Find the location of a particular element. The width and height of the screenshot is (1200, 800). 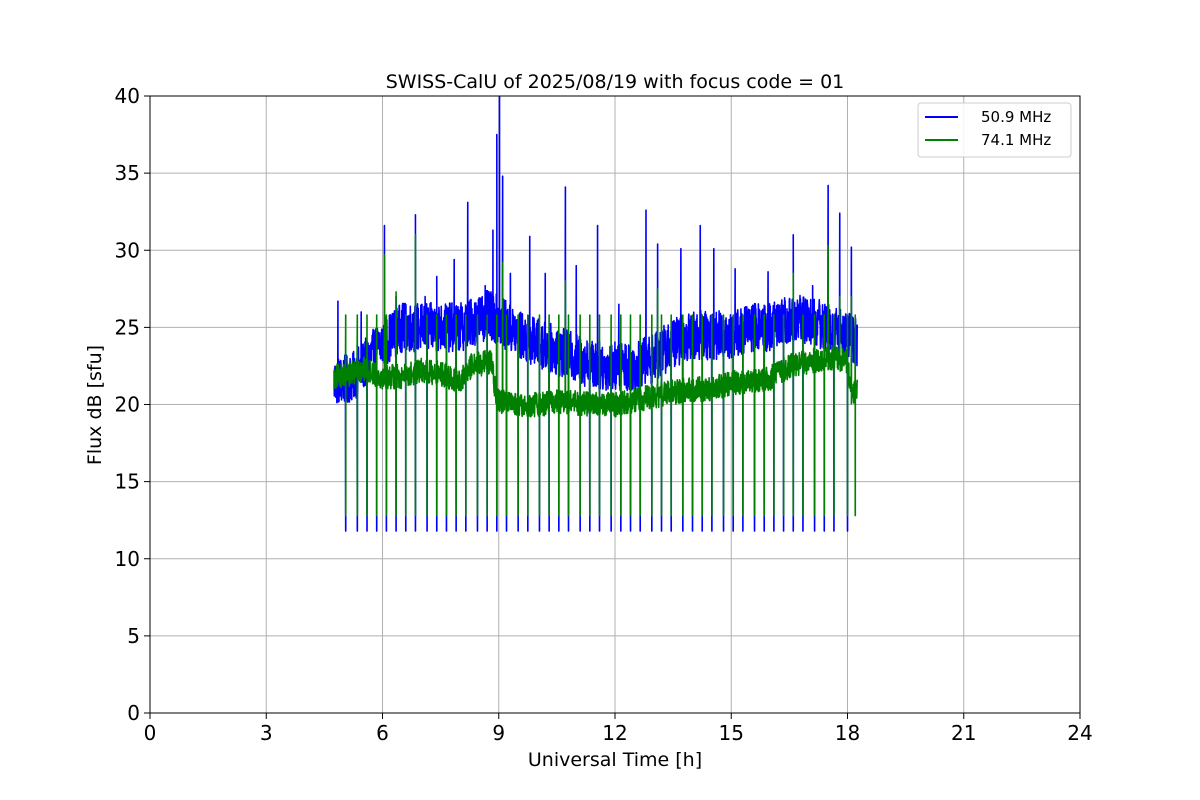

legend-label-50-9: 50.9 MHz is located at coordinates (1016, 117).